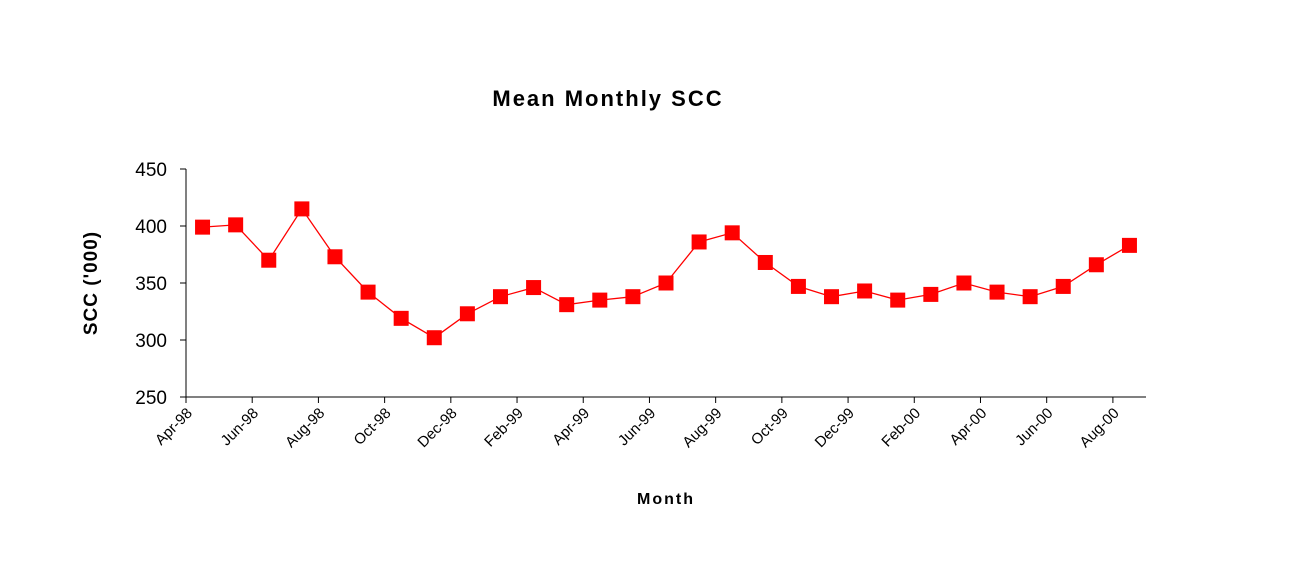 The image size is (1300, 576). Describe the element at coordinates (151, 341) in the screenshot. I see `y-tick-label: 300` at that location.